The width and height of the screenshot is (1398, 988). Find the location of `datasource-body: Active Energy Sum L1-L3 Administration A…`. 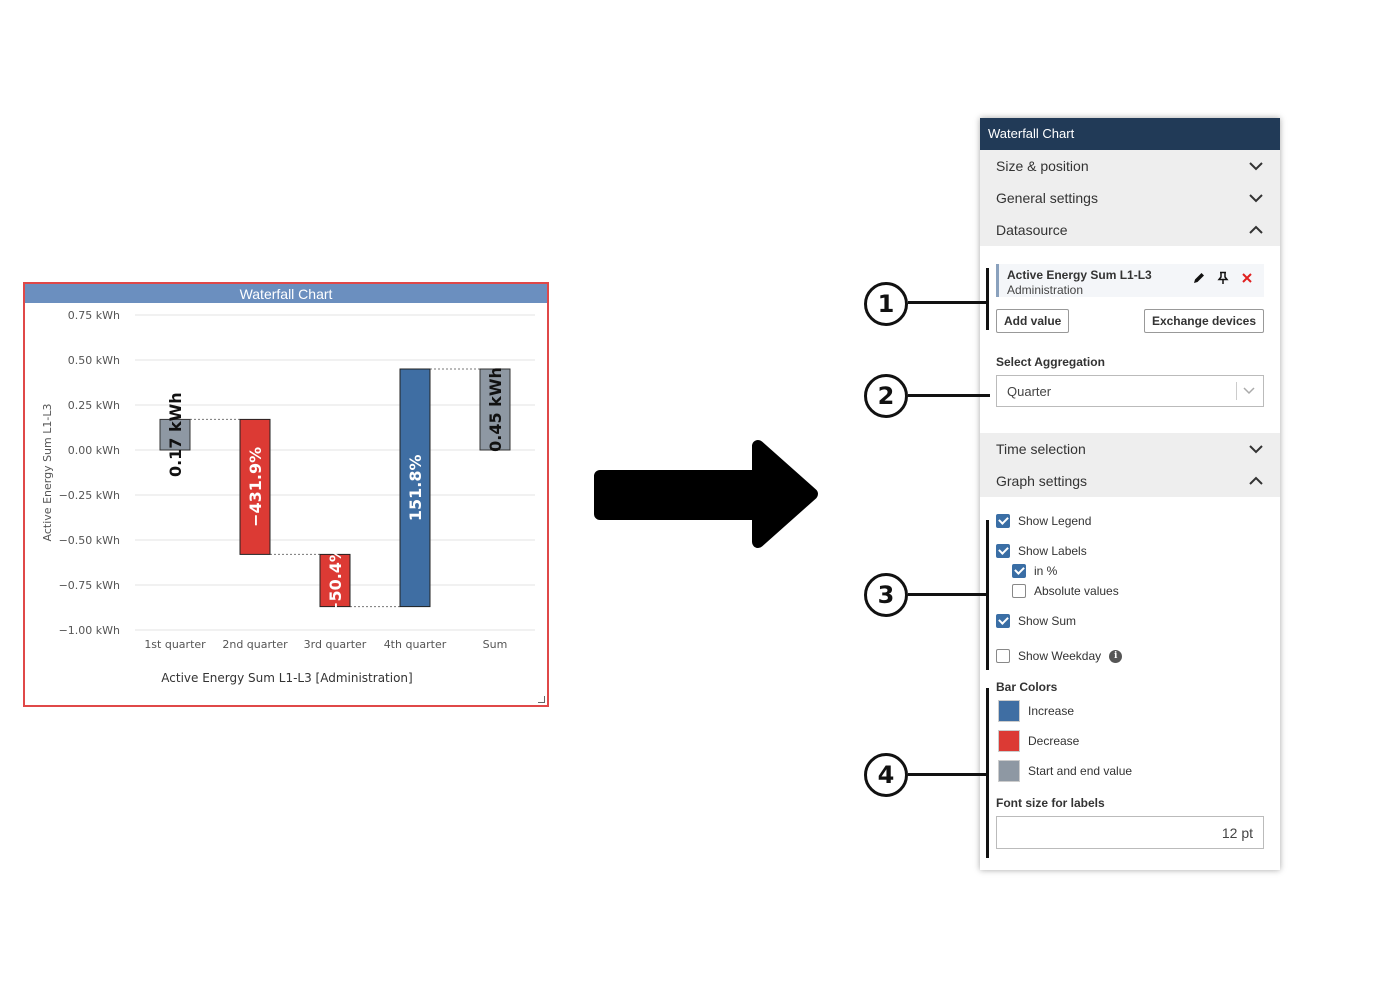

datasource-body: Active Energy Sum L1-L3 Administration A… is located at coordinates (1130, 332).